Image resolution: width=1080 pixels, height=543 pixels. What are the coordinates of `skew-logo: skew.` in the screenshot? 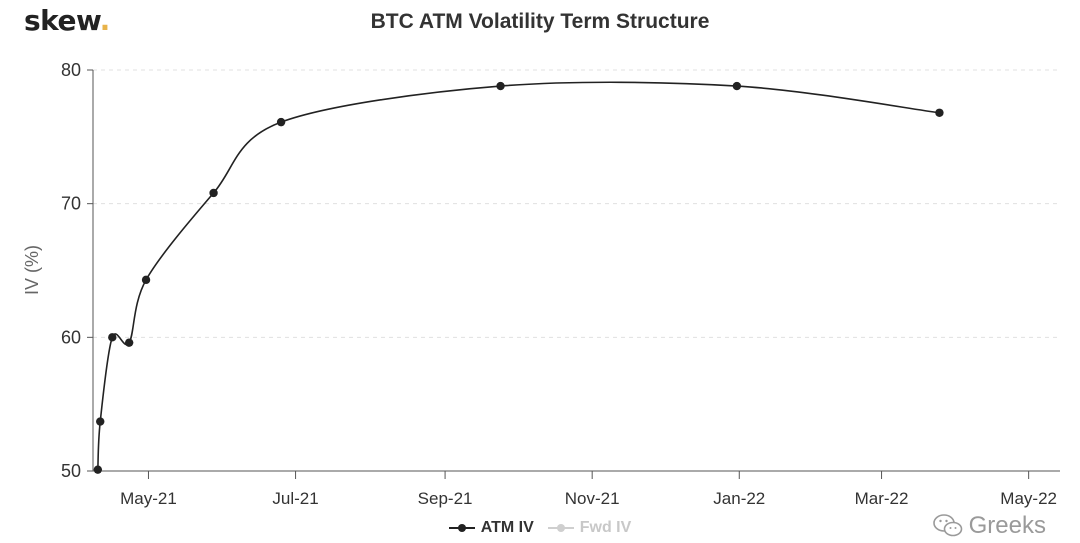 It's located at (67, 20).